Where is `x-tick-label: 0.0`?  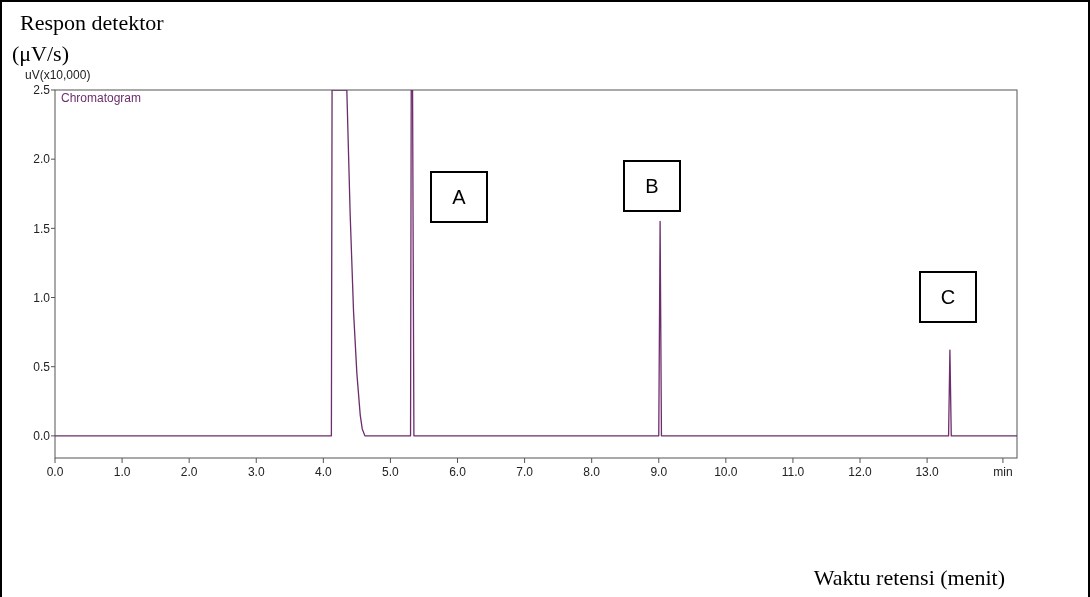 x-tick-label: 0.0 is located at coordinates (55, 472).